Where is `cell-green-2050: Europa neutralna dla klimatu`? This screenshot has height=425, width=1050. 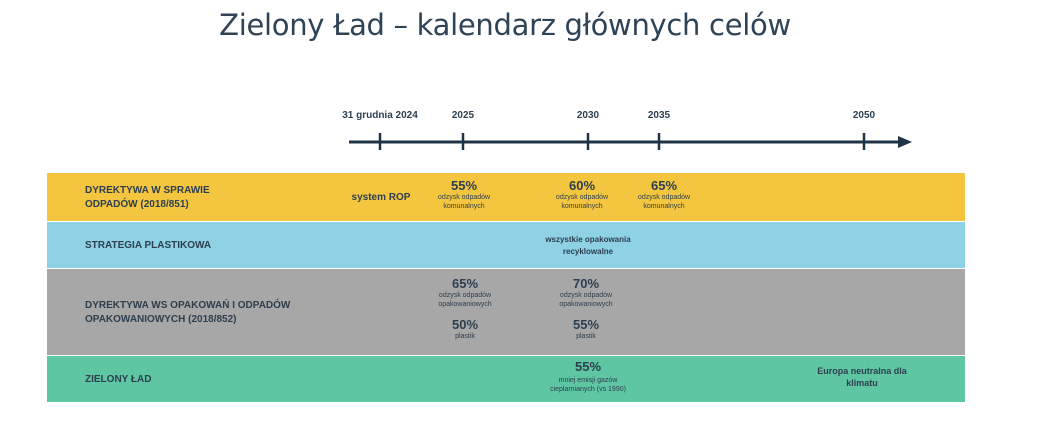 cell-green-2050: Europa neutralna dla klimatu is located at coordinates (862, 377).